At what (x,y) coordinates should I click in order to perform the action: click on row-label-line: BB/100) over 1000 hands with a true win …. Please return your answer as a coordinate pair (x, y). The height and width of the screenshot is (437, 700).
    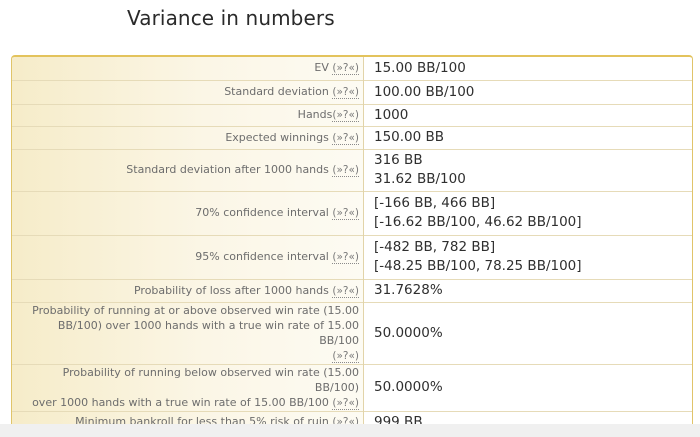
    Looking at the image, I should click on (208, 332).